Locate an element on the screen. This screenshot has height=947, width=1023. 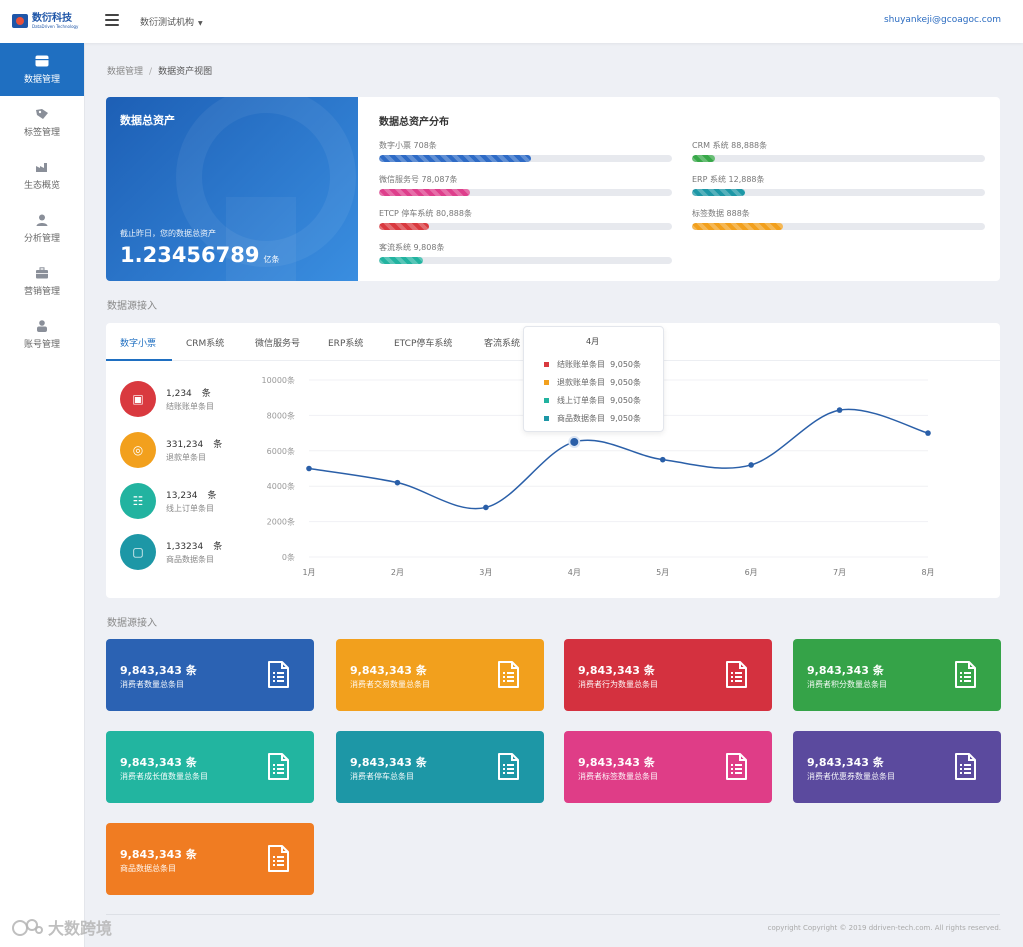
total-asset-caption: 截止昨日，您的数据总资产 is located at coordinates (168, 233).